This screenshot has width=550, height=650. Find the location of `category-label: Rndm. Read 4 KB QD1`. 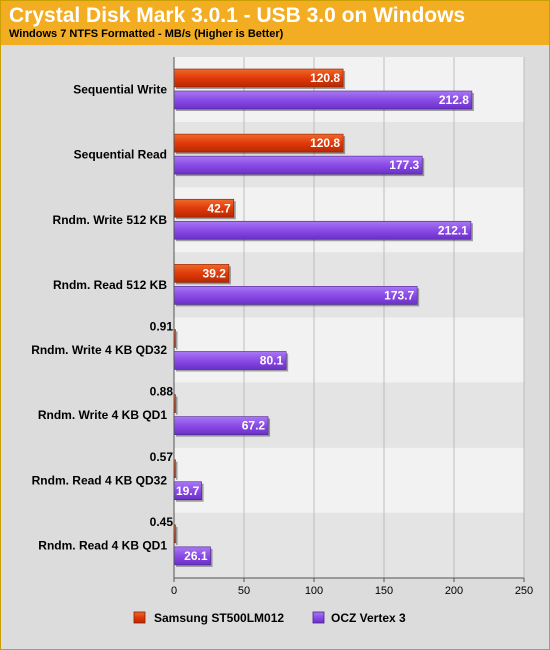

category-label: Rndm. Read 4 KB QD1 is located at coordinates (102, 545).